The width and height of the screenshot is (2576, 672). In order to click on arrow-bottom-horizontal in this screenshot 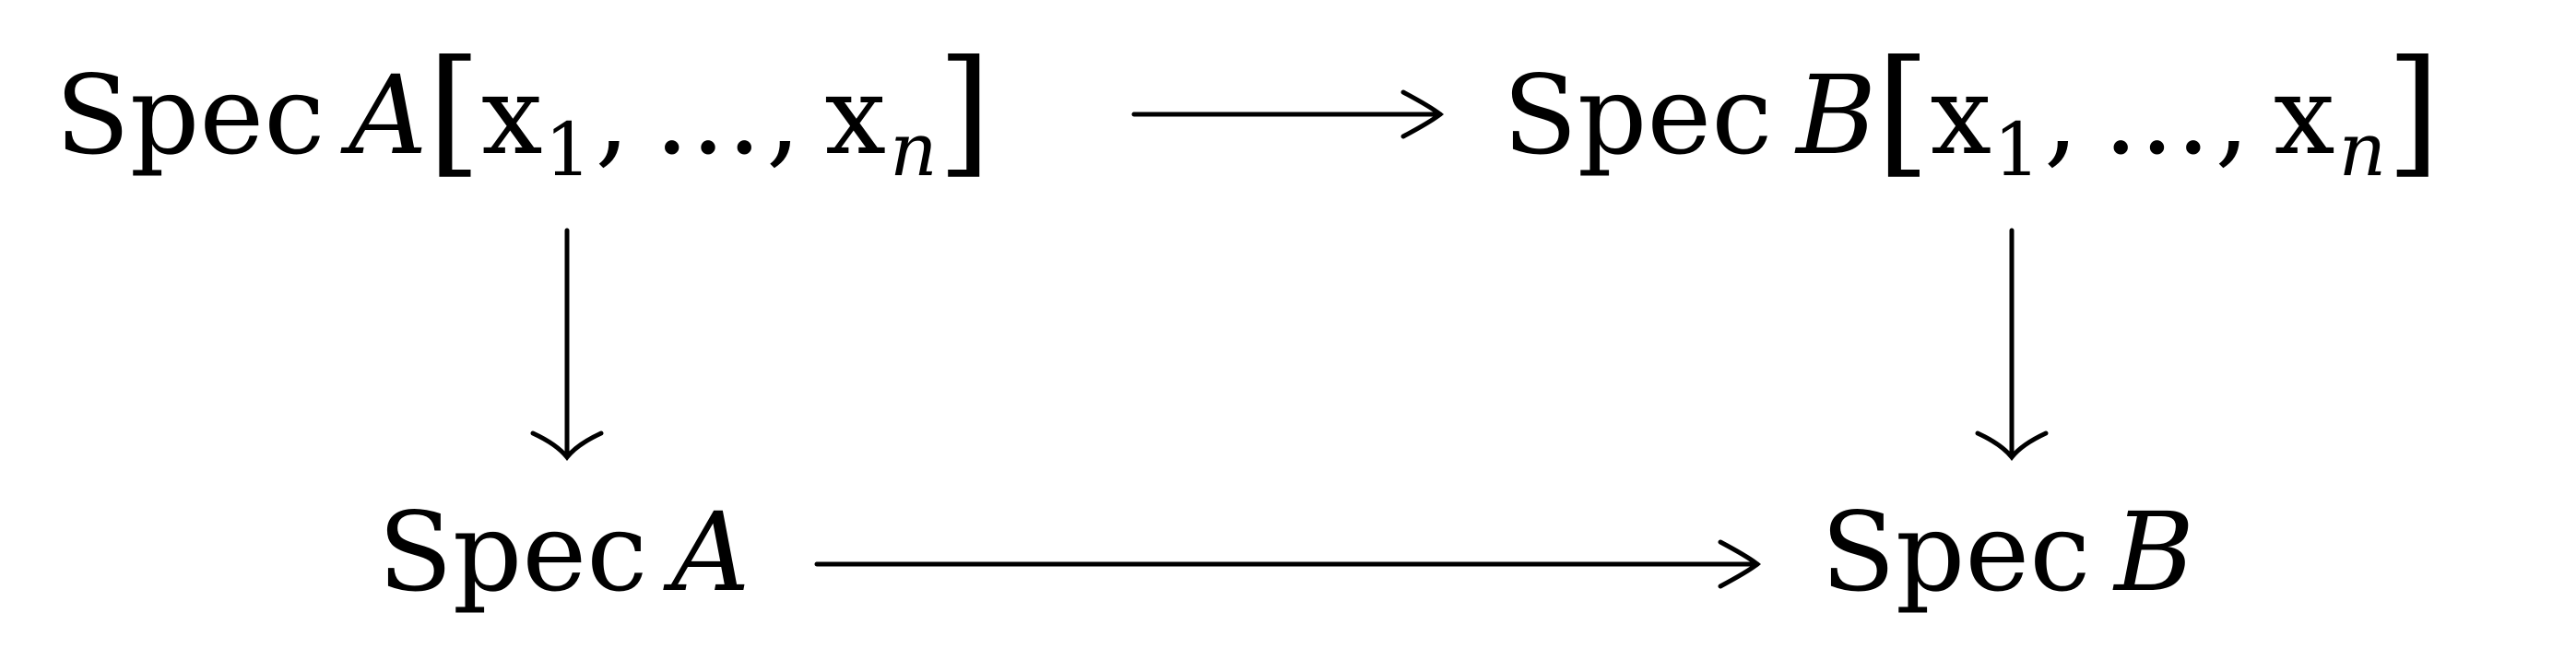, I will do `click(1288, 564)`.